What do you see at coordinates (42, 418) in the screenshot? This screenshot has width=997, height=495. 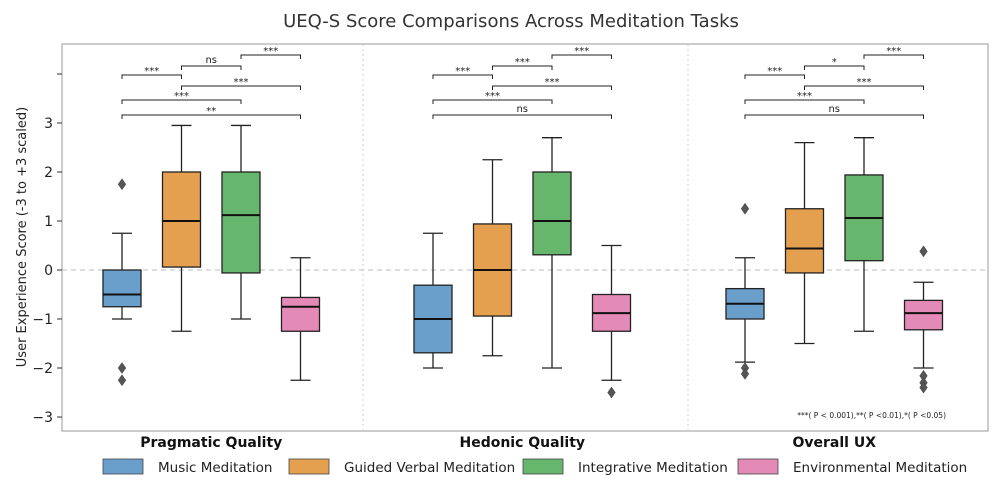 I see `y-tick-label: −3` at bounding box center [42, 418].